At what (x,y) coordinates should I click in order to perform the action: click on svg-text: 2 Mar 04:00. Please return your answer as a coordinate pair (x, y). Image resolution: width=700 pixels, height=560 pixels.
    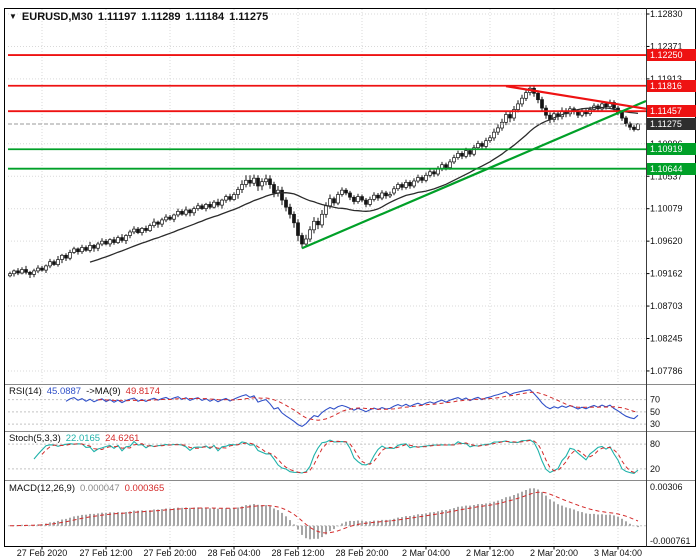
    Looking at the image, I should click on (426, 553).